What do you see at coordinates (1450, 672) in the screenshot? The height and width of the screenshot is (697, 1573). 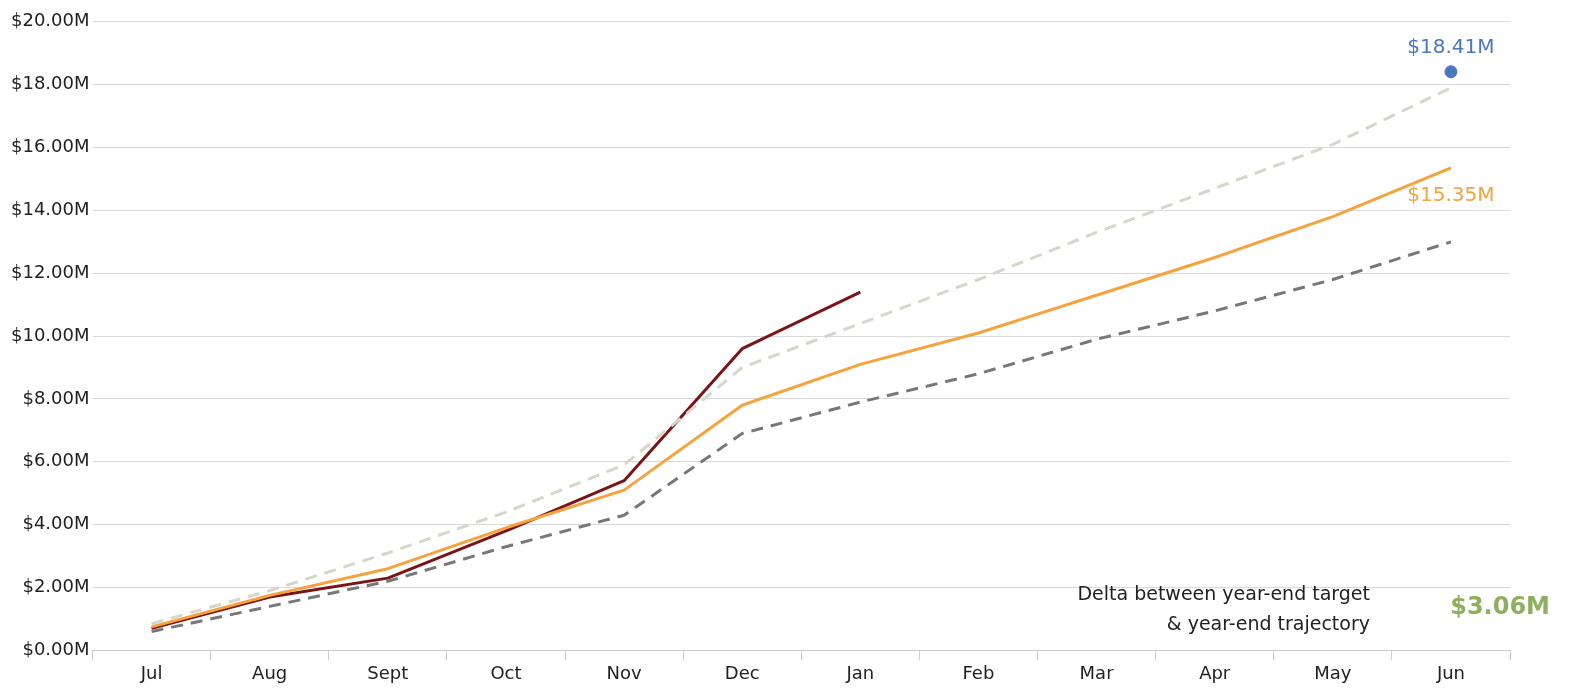 I see `x-tick-label: Jun` at bounding box center [1450, 672].